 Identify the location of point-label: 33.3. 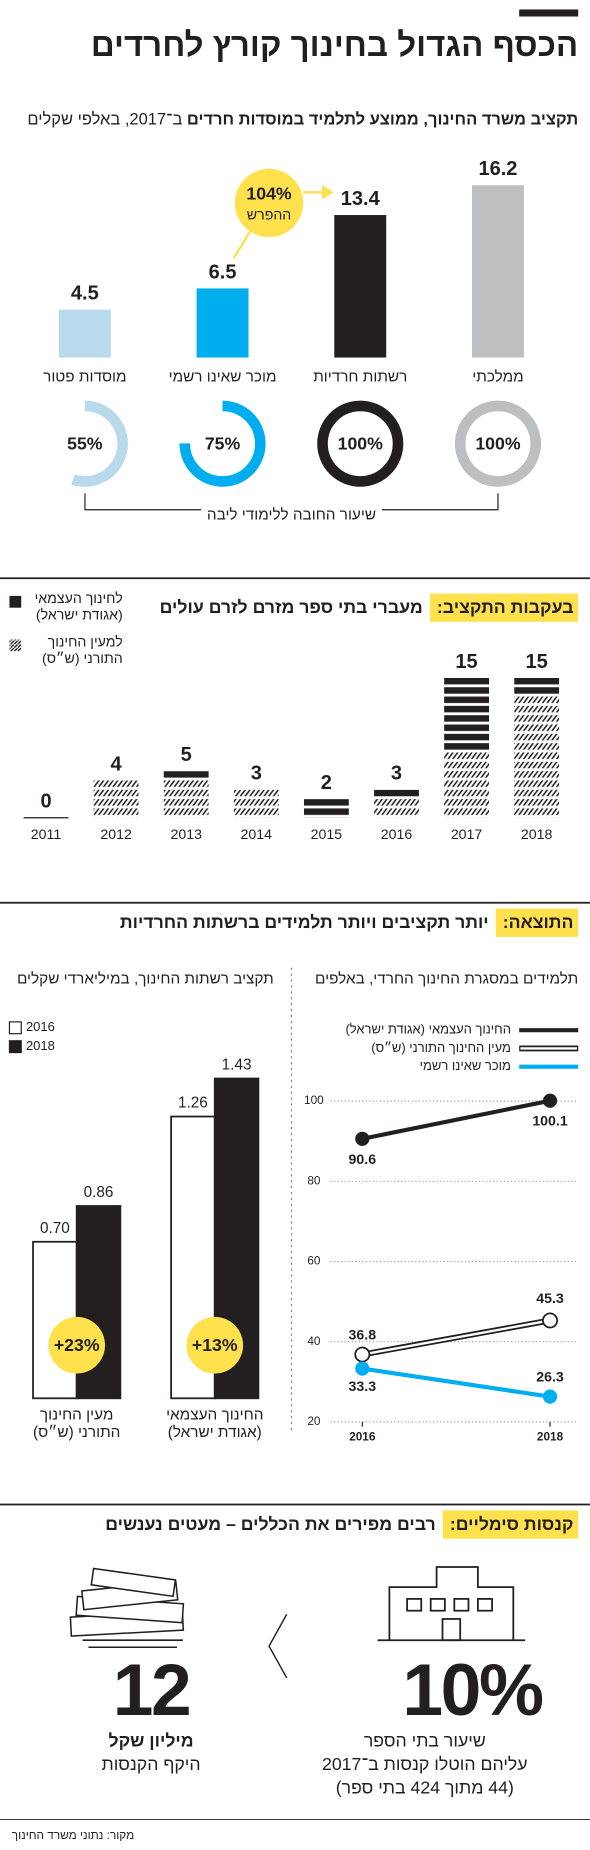
(363, 1387).